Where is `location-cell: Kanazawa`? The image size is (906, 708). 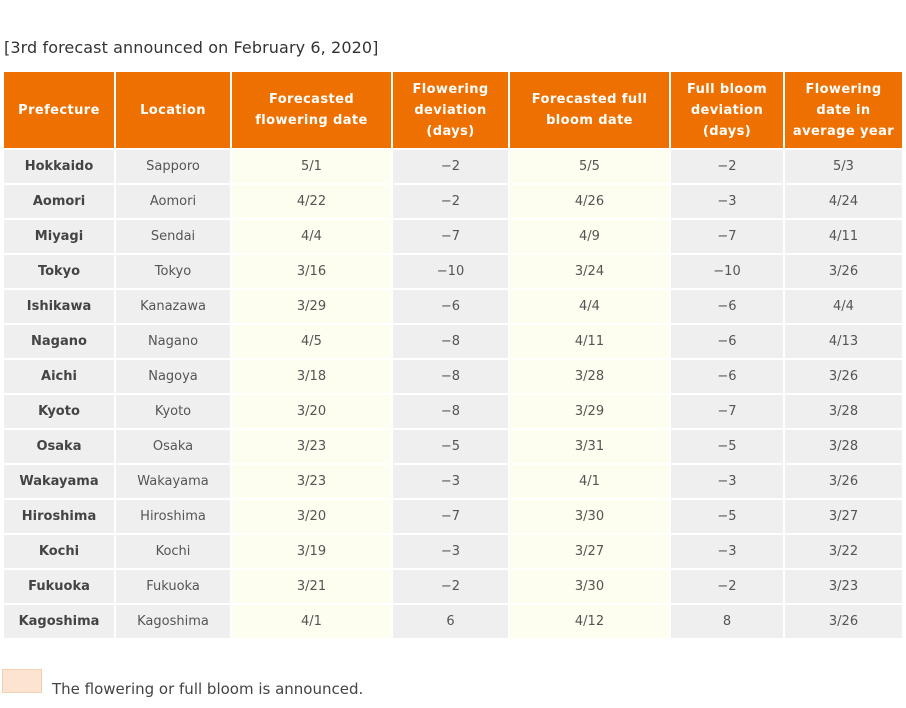 location-cell: Kanazawa is located at coordinates (173, 306).